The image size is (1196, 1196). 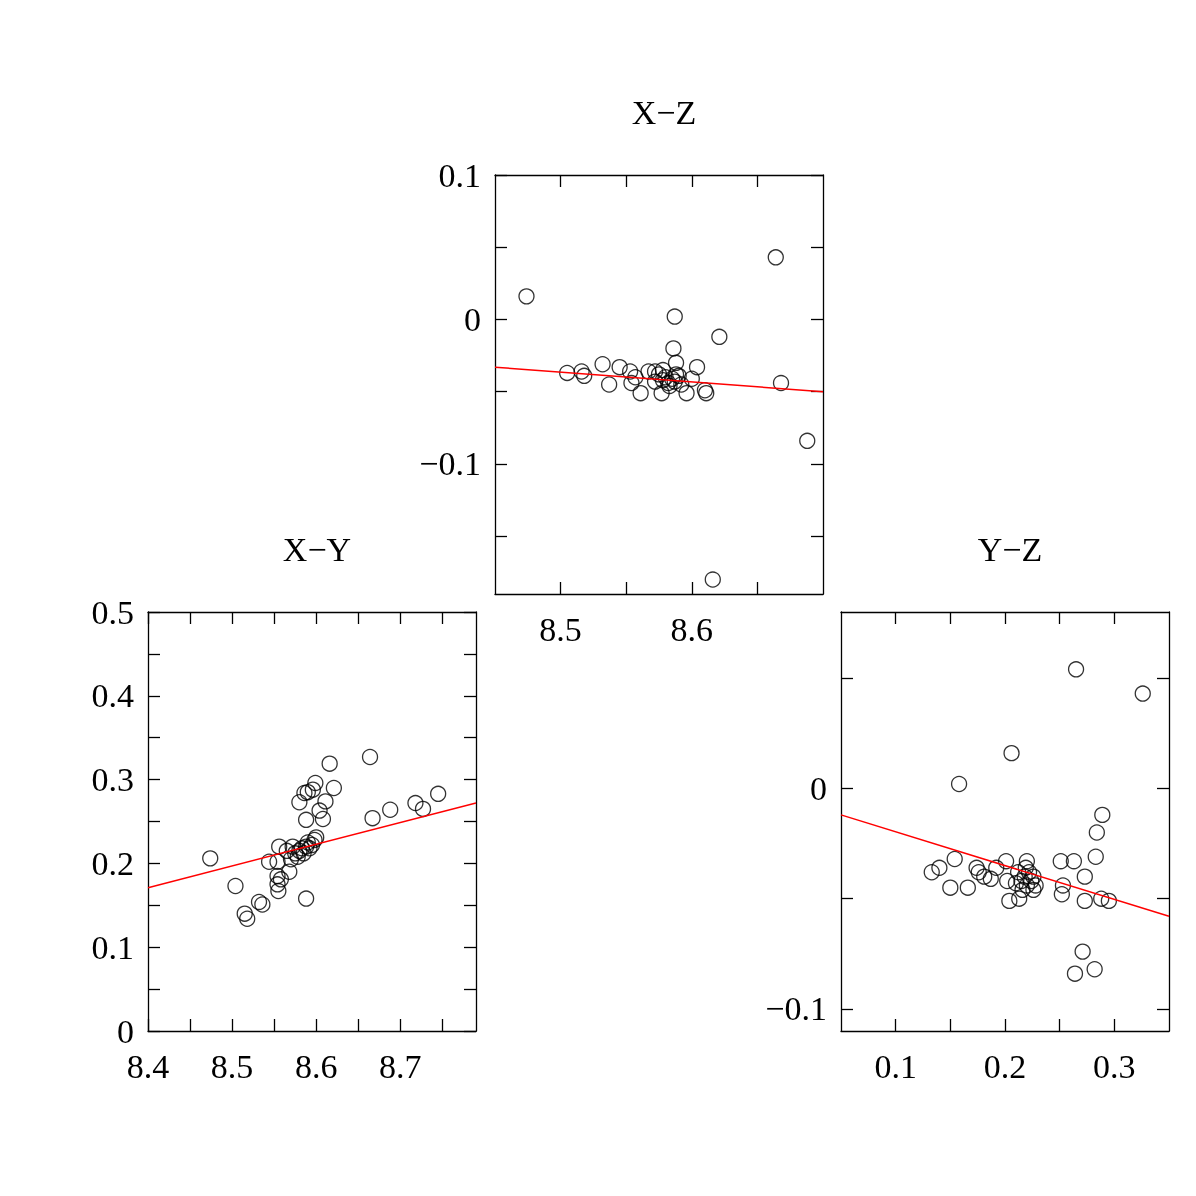 I want to click on chart-title: X−Z, so click(x=664, y=112).